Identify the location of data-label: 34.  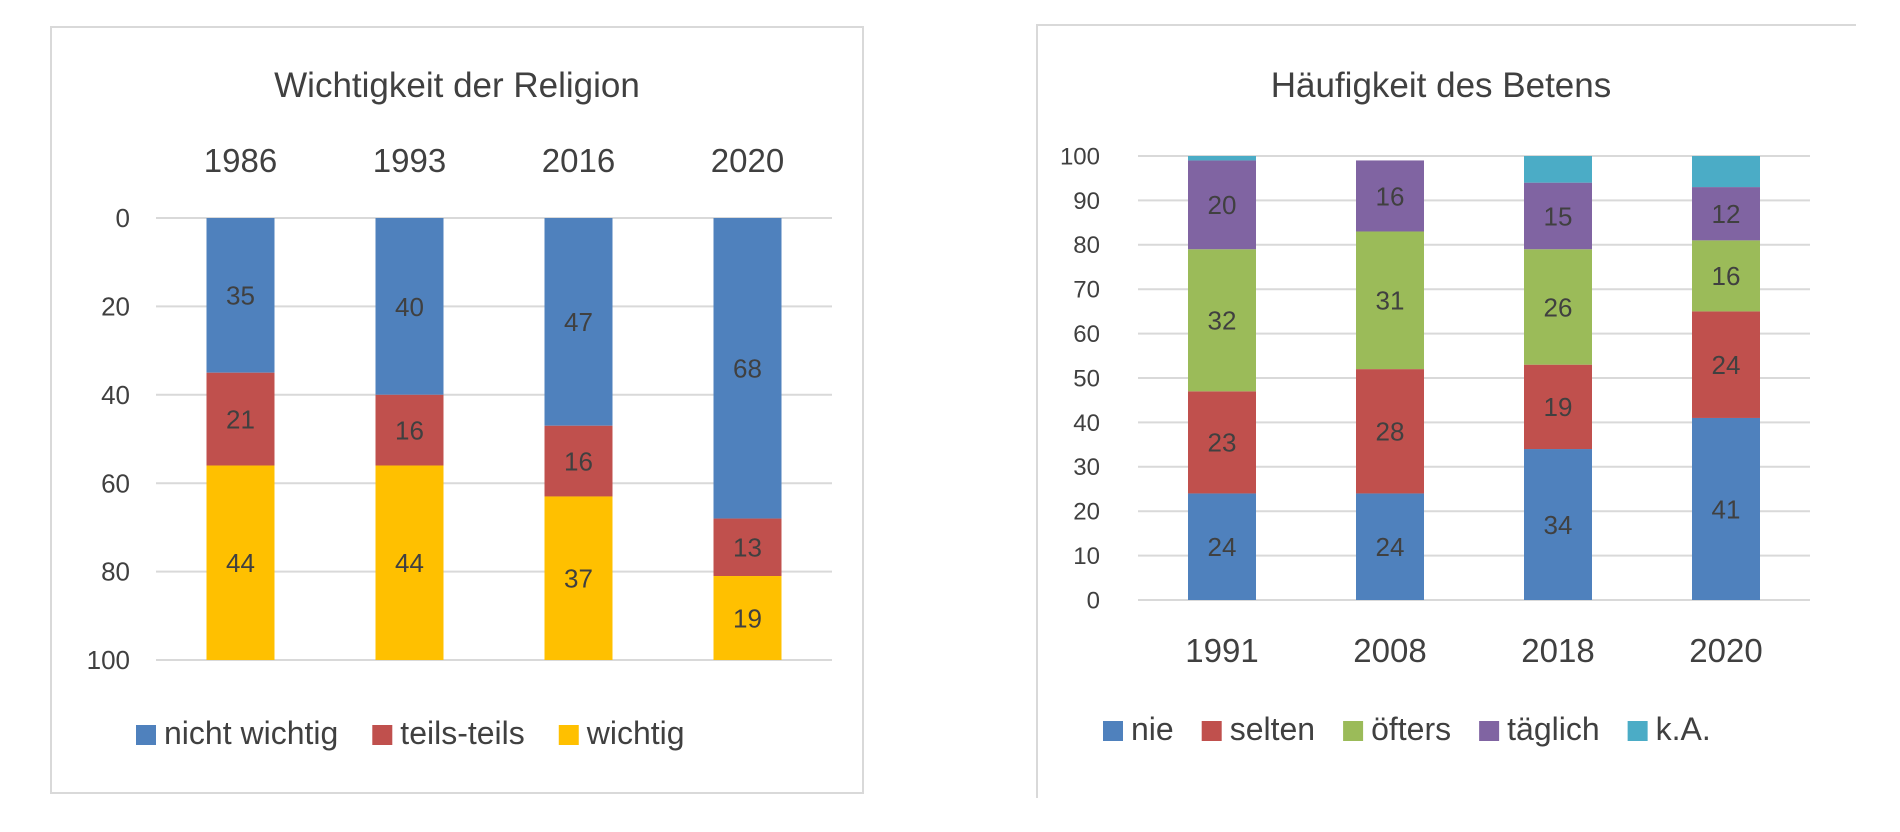
(1558, 525).